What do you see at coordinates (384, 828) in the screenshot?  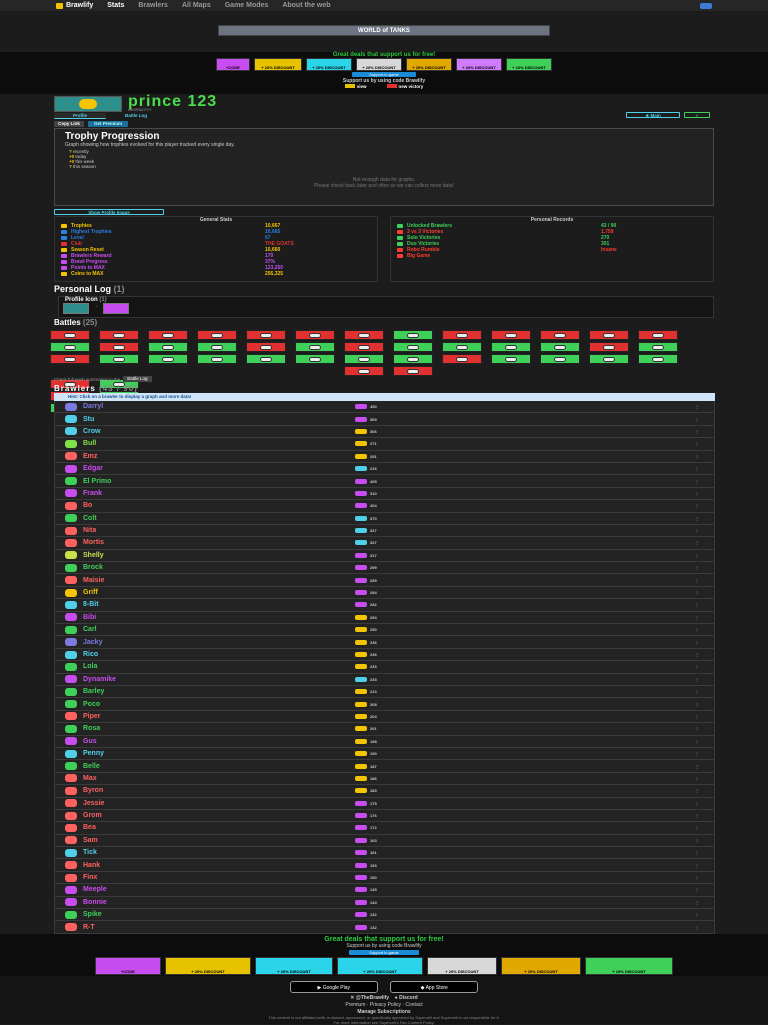 I see `brawler-row: Bea 172 ⋮` at bounding box center [384, 828].